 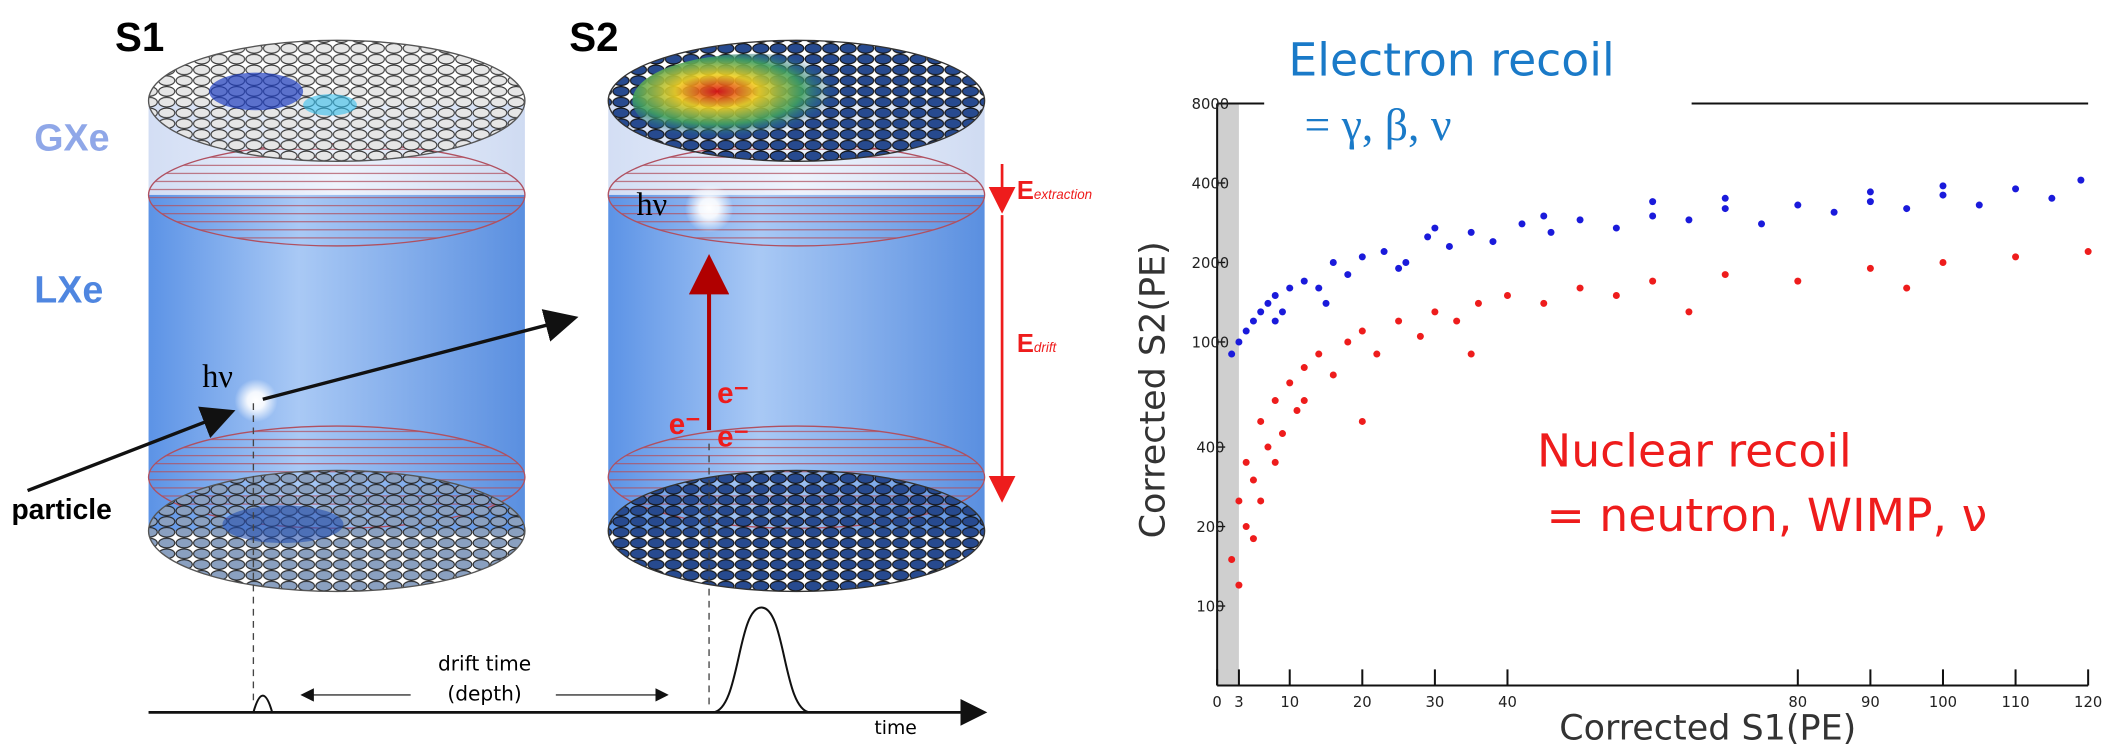 What do you see at coordinates (1216, 702) in the screenshot?
I see `x-tick-label: 0` at bounding box center [1216, 702].